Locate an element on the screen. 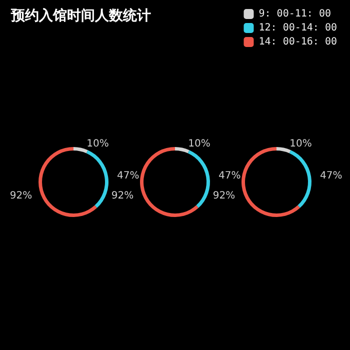 Image resolution: width=350 pixels, height=350 pixels. legend-label: 12: 00-14: 00 is located at coordinates (298, 28).